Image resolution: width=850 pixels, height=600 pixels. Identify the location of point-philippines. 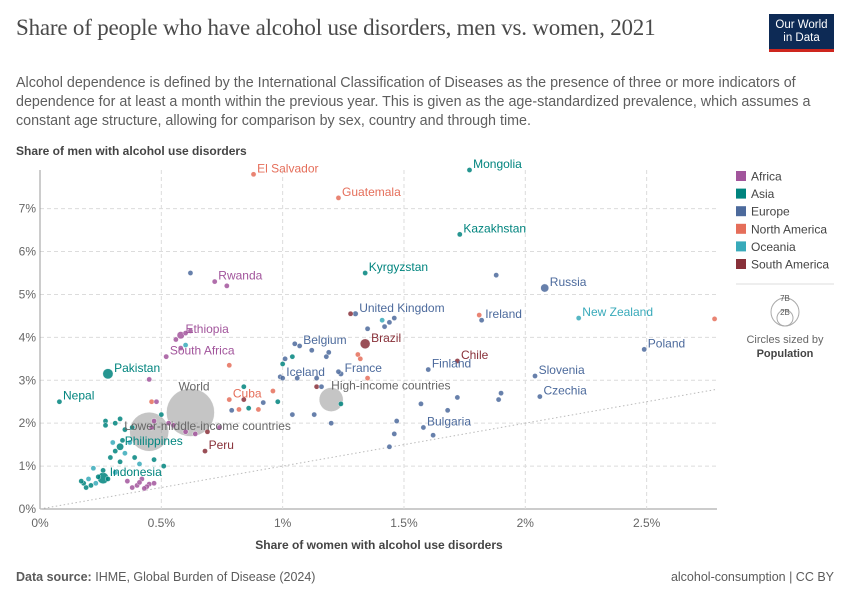
(120, 446).